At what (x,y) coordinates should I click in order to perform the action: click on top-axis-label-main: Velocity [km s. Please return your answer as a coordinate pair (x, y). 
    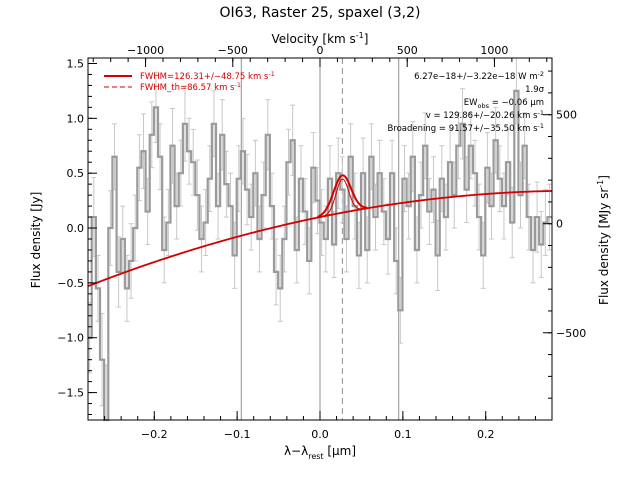
    Looking at the image, I should click on (314, 39).